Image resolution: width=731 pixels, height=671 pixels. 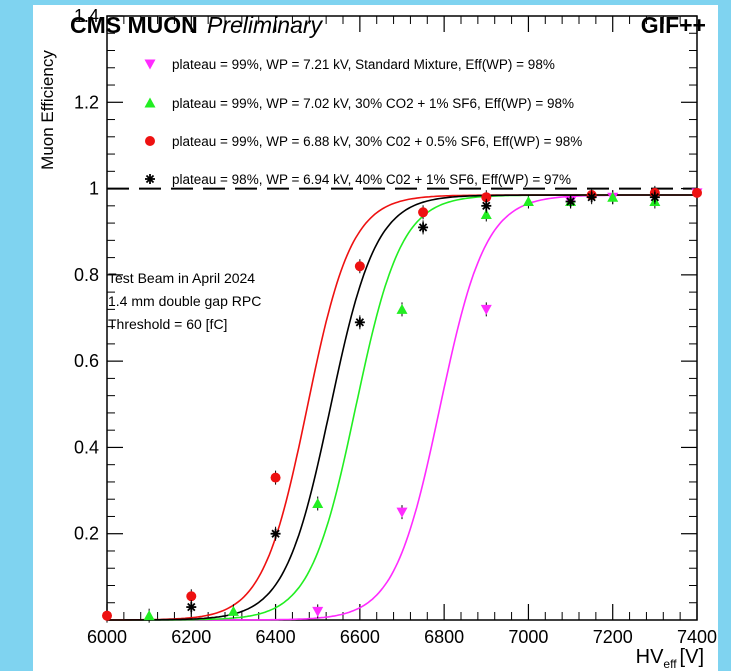 What do you see at coordinates (181, 278) in the screenshot?
I see `annotation-line: Test Beam in April 2024` at bounding box center [181, 278].